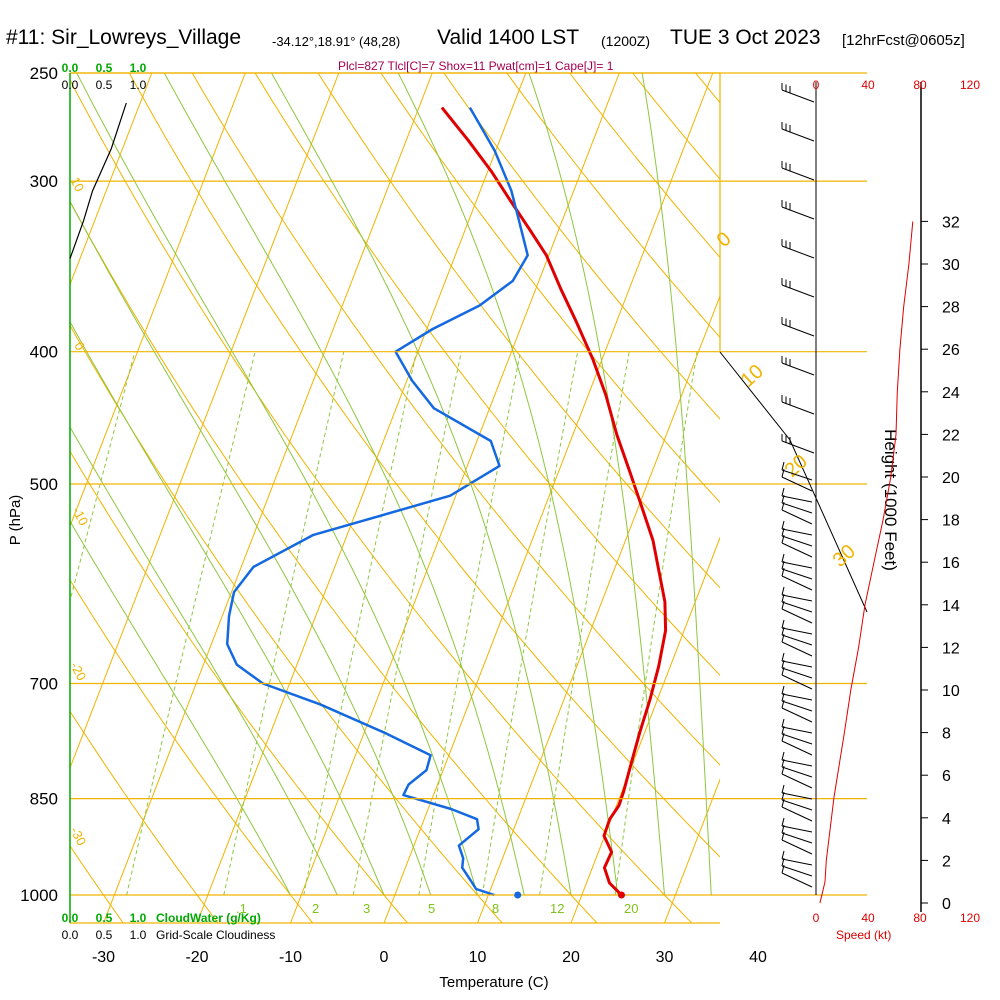  What do you see at coordinates (80, 516) in the screenshot?
I see `isotherm-label: -10` at bounding box center [80, 516].